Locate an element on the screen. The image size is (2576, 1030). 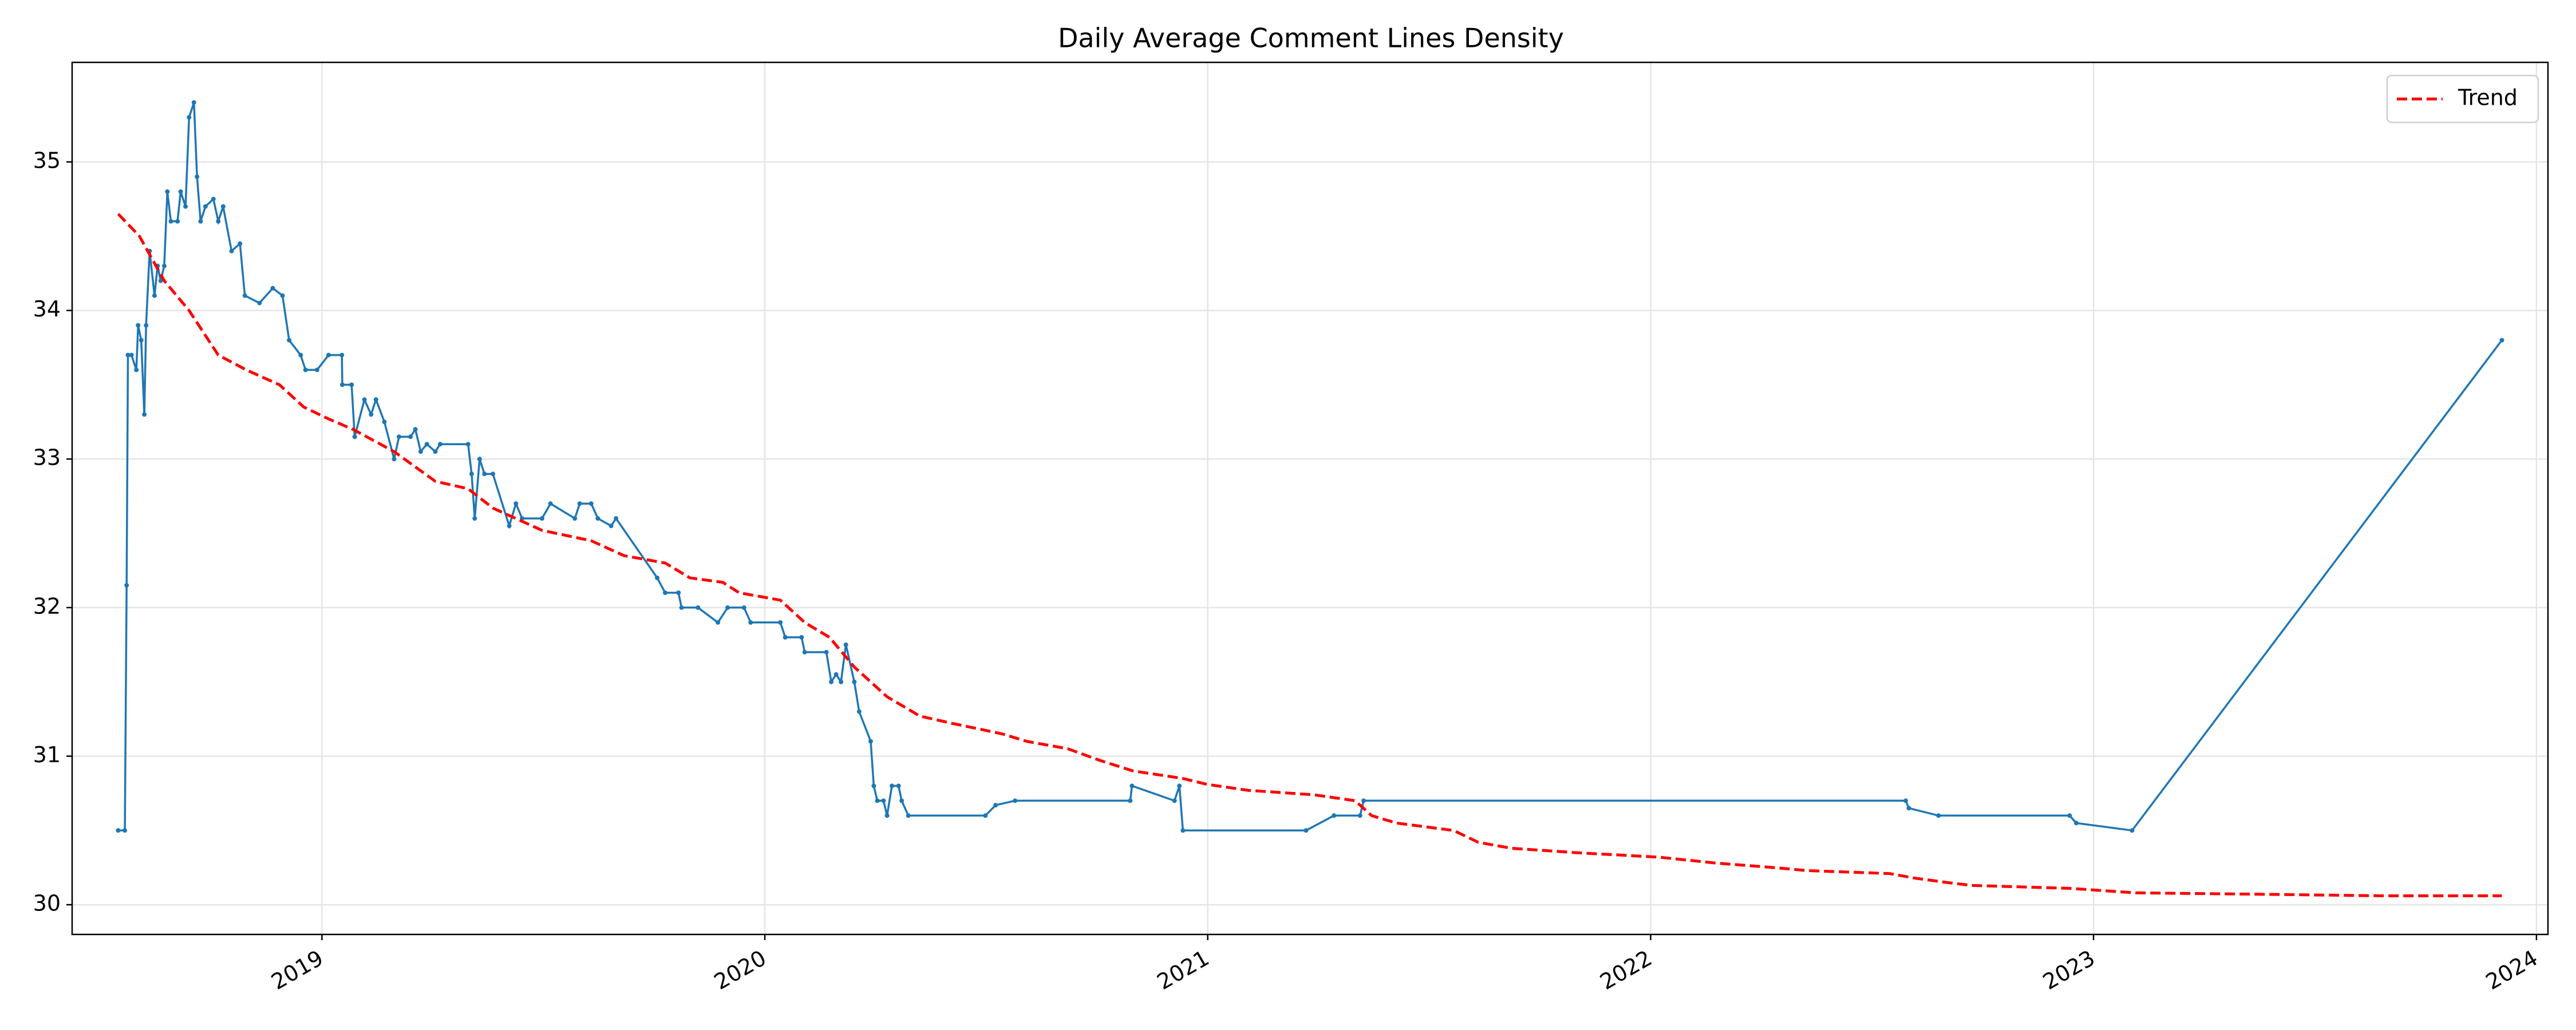
y-tick-label: 32 is located at coordinates (47, 606).